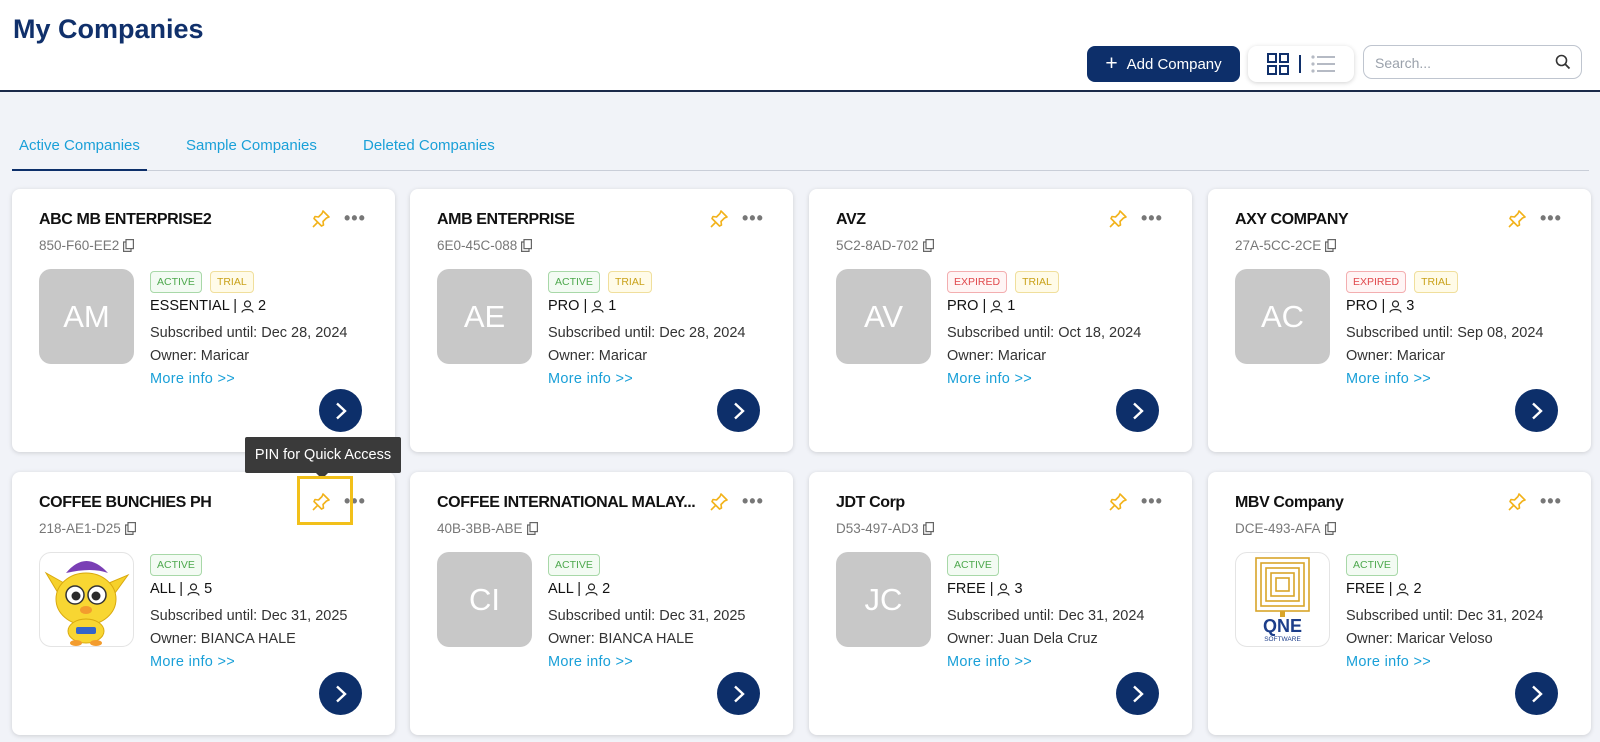 Image resolution: width=1600 pixels, height=742 pixels. Describe the element at coordinates (1044, 333) in the screenshot. I see `subscription-date: Subscribed until: Oct 18, 2024` at that location.